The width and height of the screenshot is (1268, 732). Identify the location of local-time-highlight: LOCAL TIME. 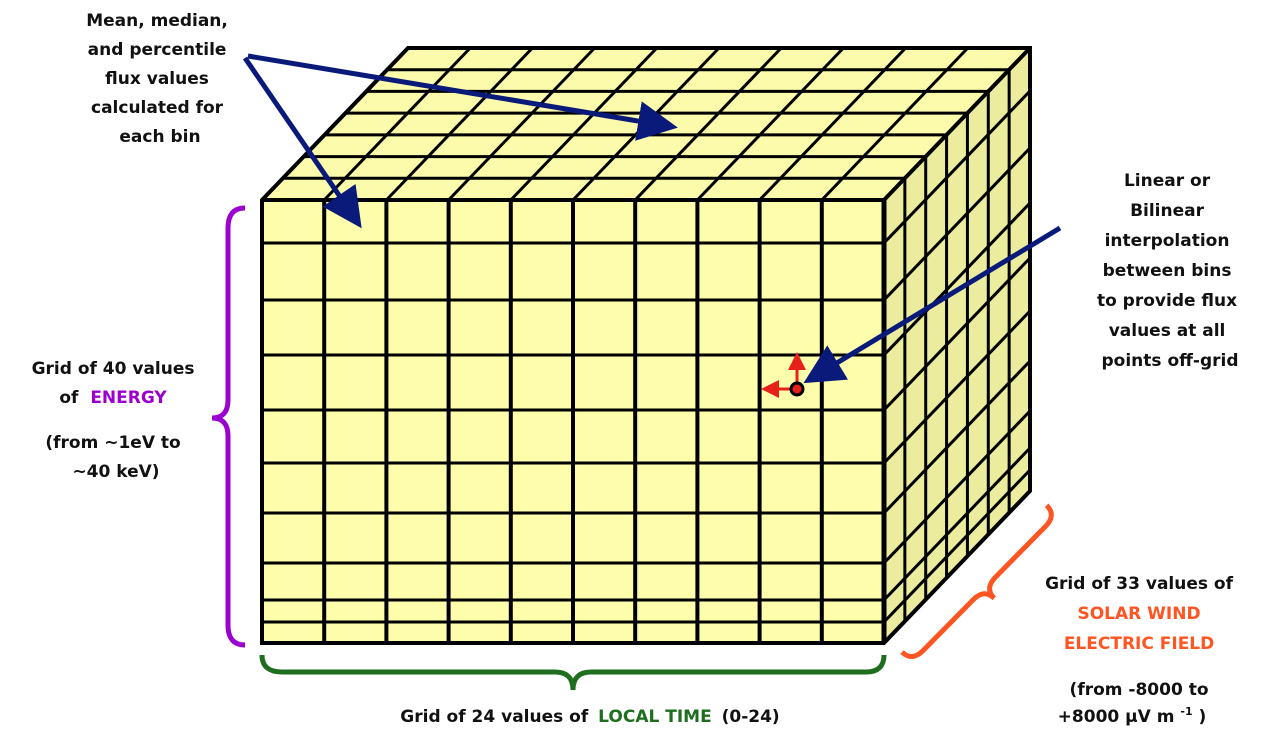
(655, 717).